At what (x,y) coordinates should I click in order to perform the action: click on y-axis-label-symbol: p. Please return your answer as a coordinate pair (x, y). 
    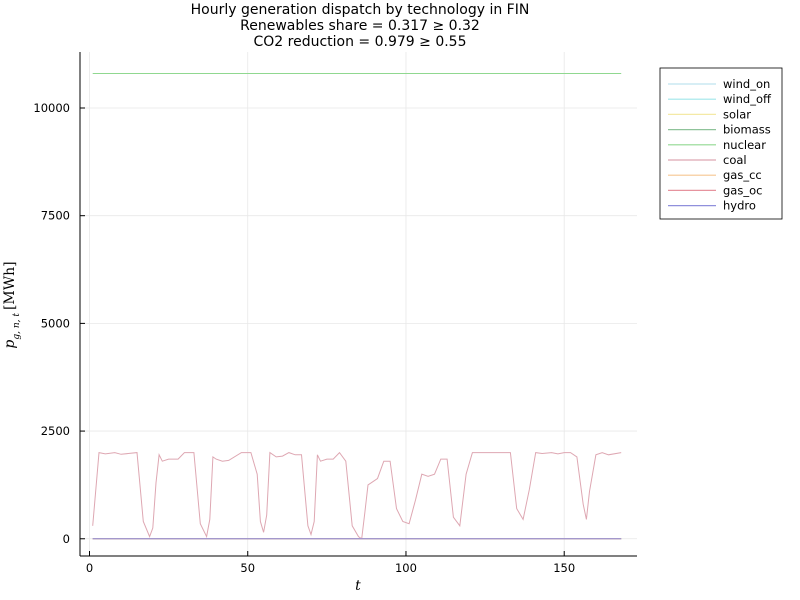
    Looking at the image, I should click on (10, 344).